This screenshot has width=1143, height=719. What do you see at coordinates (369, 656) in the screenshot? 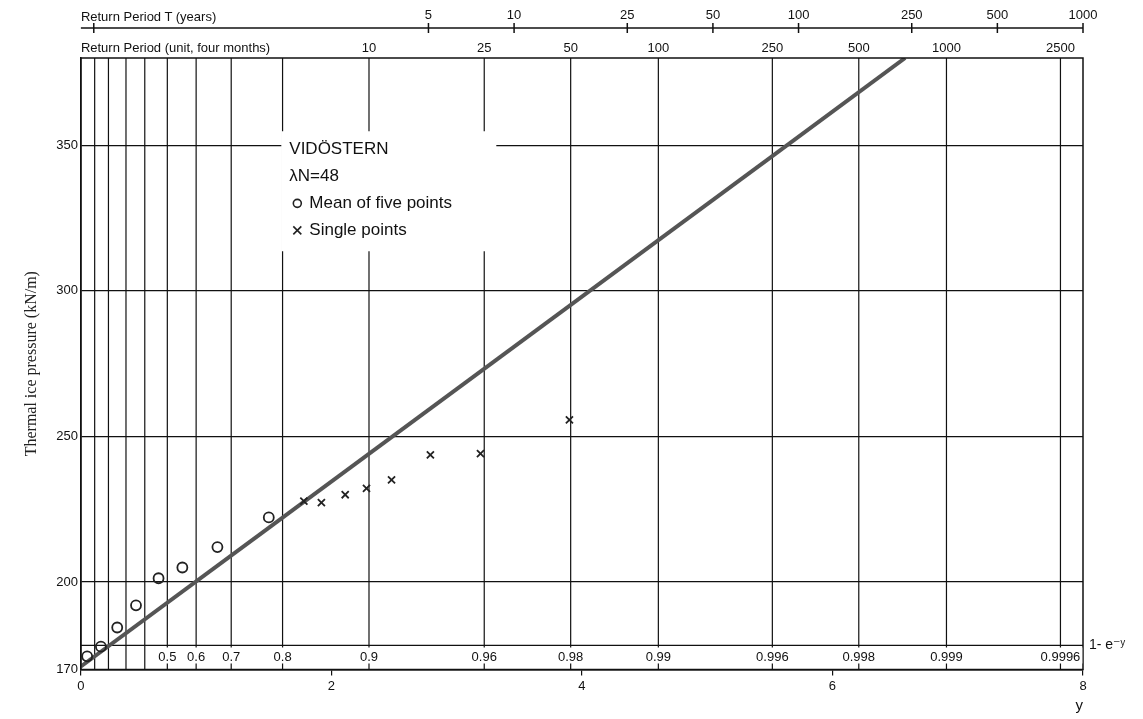
I see `annotation: 0.9` at bounding box center [369, 656].